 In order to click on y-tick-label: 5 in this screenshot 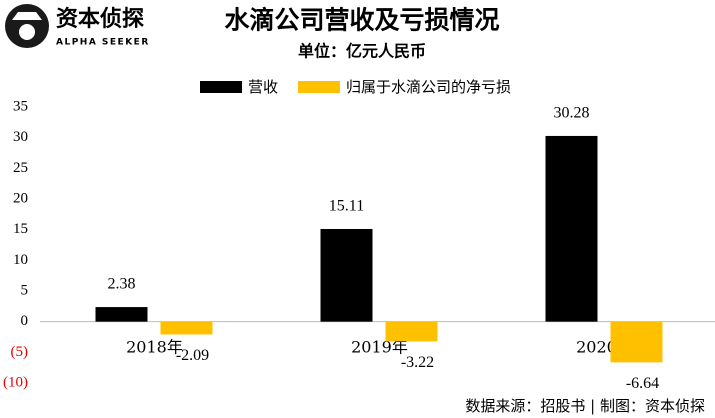, I will do `click(25, 290)`.